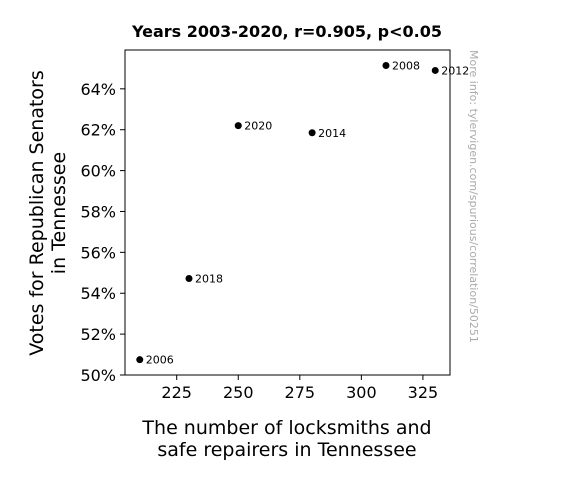 This screenshot has height=500, width=575. I want to click on x-tick-label: 300, so click(361, 392).